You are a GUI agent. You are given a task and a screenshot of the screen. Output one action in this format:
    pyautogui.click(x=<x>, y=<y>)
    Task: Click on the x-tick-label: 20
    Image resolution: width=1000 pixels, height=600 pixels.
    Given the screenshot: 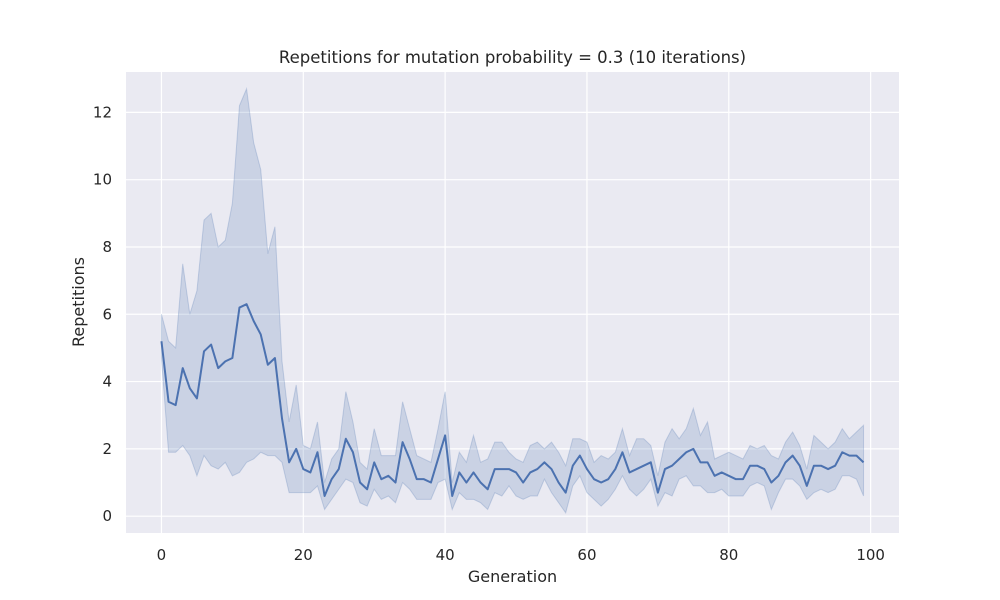 What is the action you would take?
    pyautogui.click(x=303, y=555)
    